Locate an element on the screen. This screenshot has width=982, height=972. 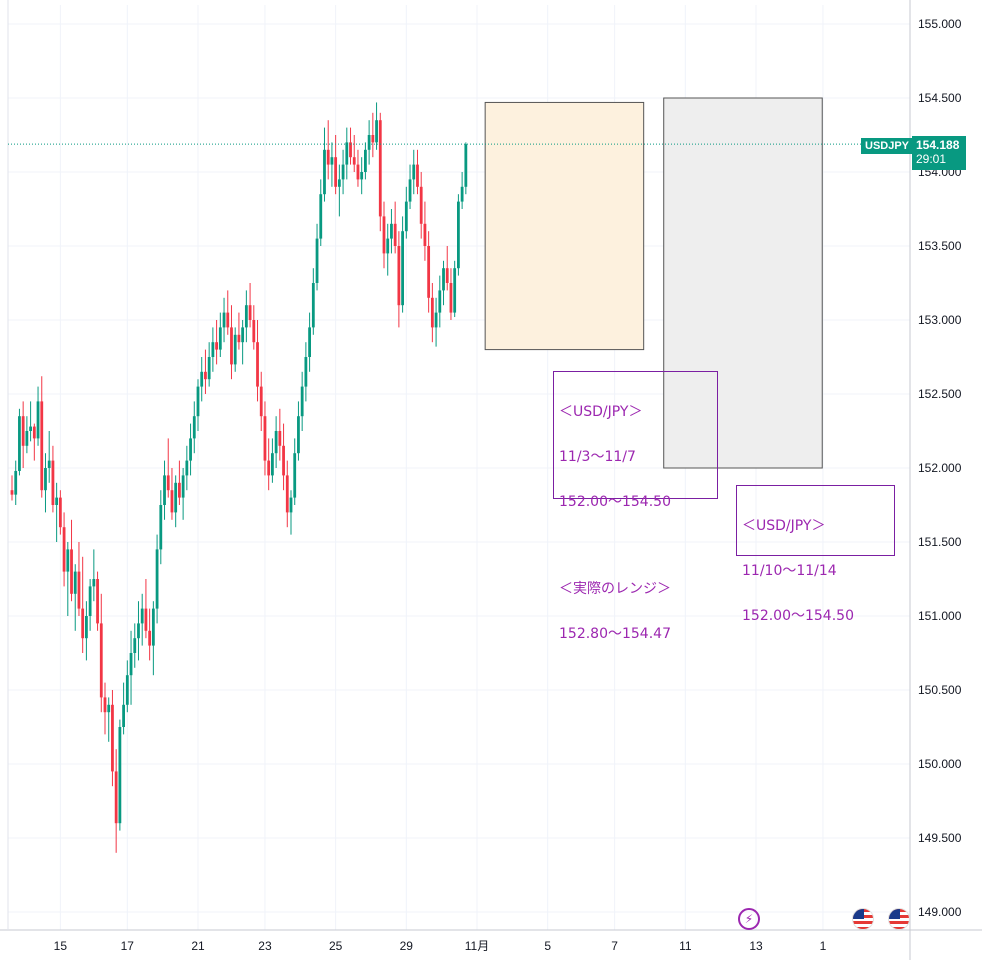
x-tick-label: 25 is located at coordinates (336, 946).